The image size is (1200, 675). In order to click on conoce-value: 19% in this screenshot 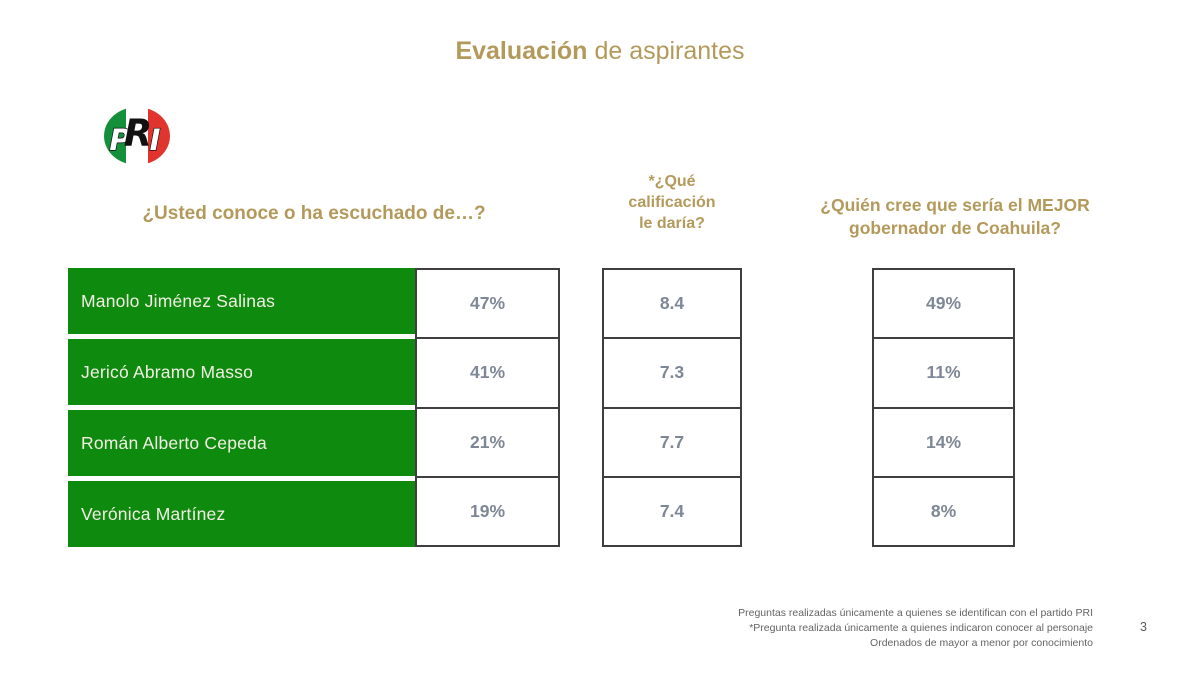, I will do `click(487, 510)`.